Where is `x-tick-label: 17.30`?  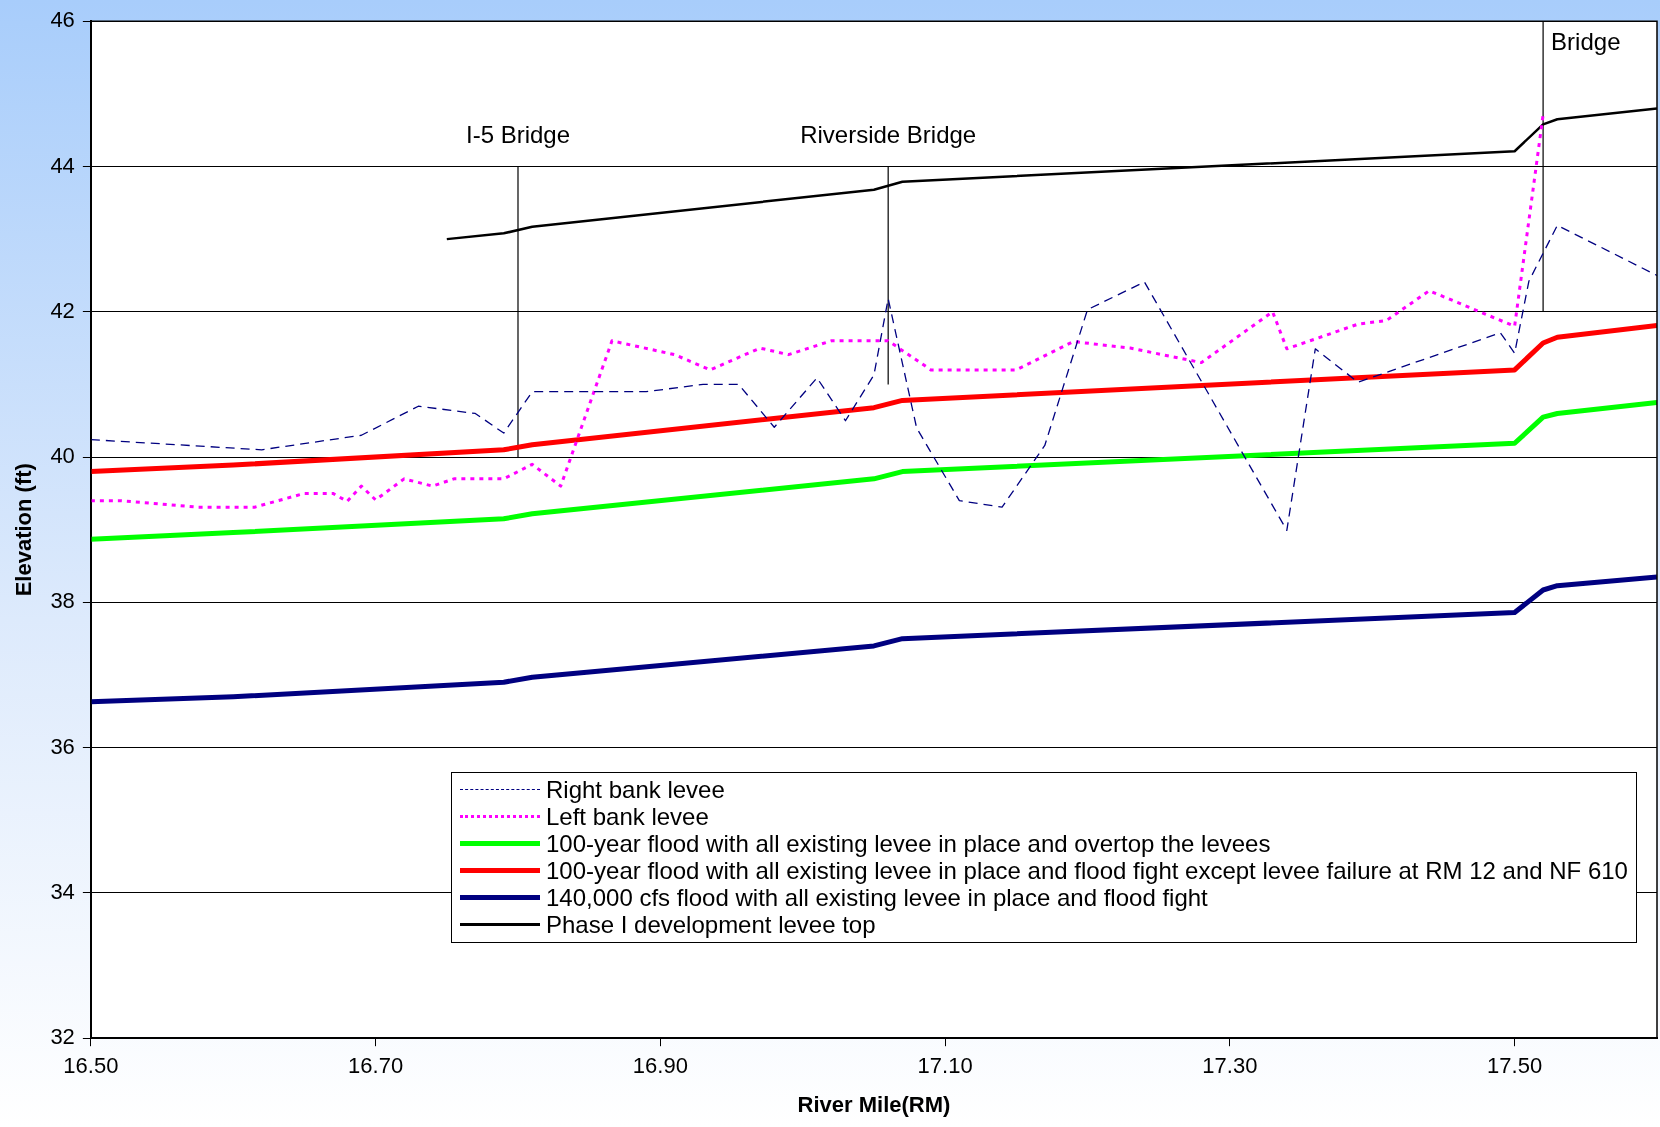 x-tick-label: 17.30 is located at coordinates (1230, 1066).